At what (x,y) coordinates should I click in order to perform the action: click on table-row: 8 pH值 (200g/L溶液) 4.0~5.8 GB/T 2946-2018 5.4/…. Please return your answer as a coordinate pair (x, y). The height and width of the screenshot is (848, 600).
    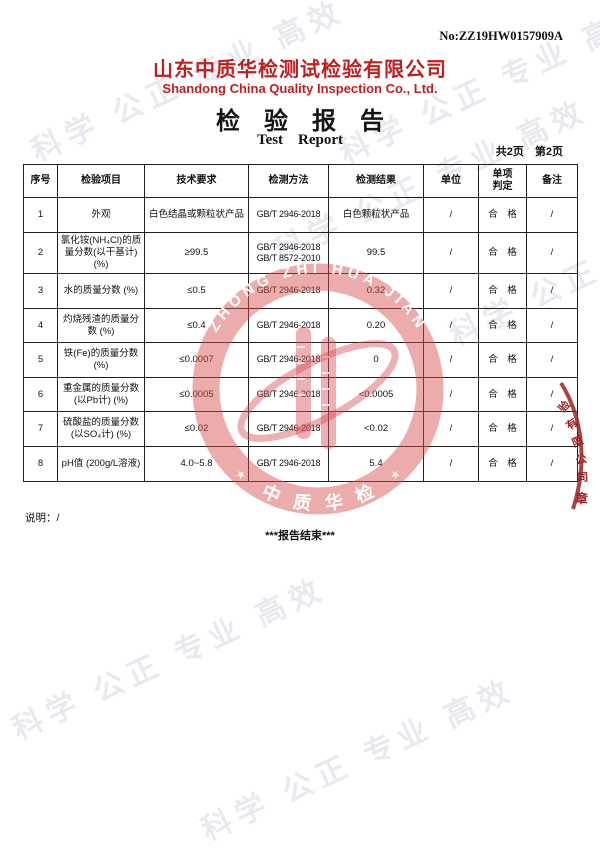
    Looking at the image, I should click on (300, 464).